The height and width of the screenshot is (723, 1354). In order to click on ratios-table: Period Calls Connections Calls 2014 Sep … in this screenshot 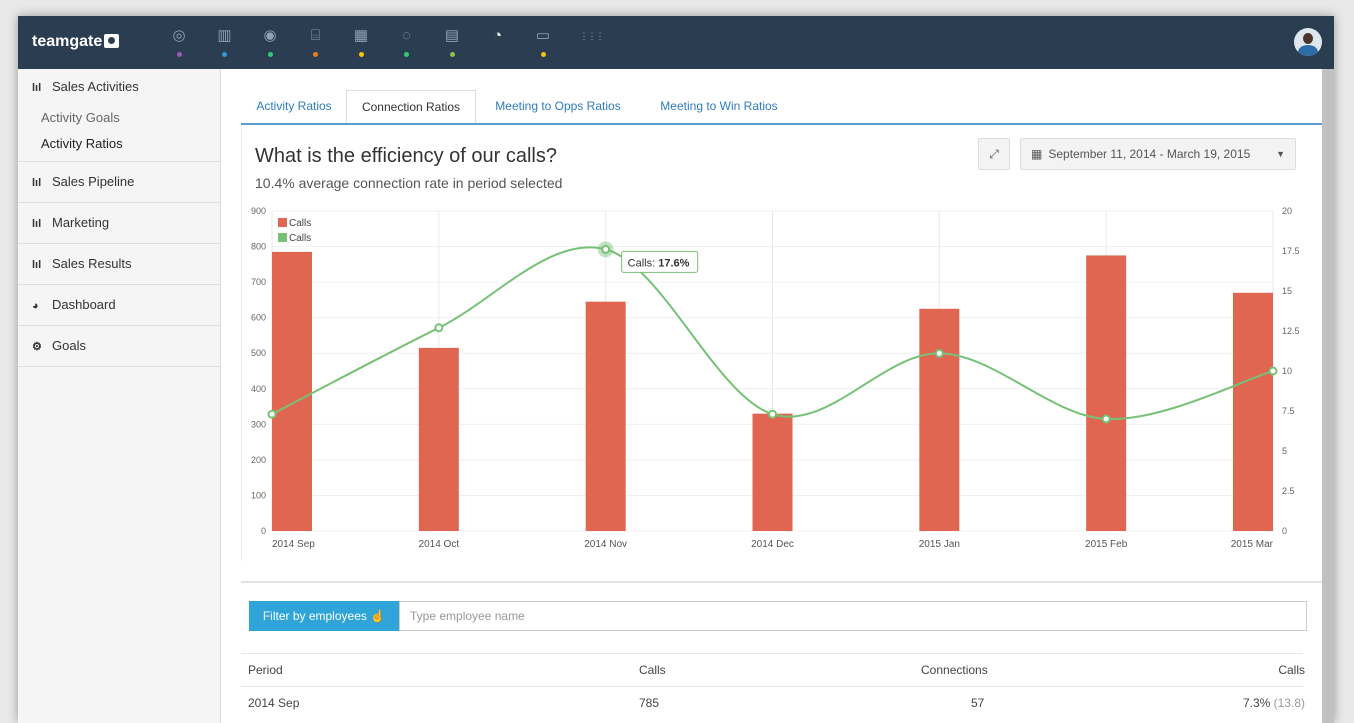, I will do `click(773, 686)`.